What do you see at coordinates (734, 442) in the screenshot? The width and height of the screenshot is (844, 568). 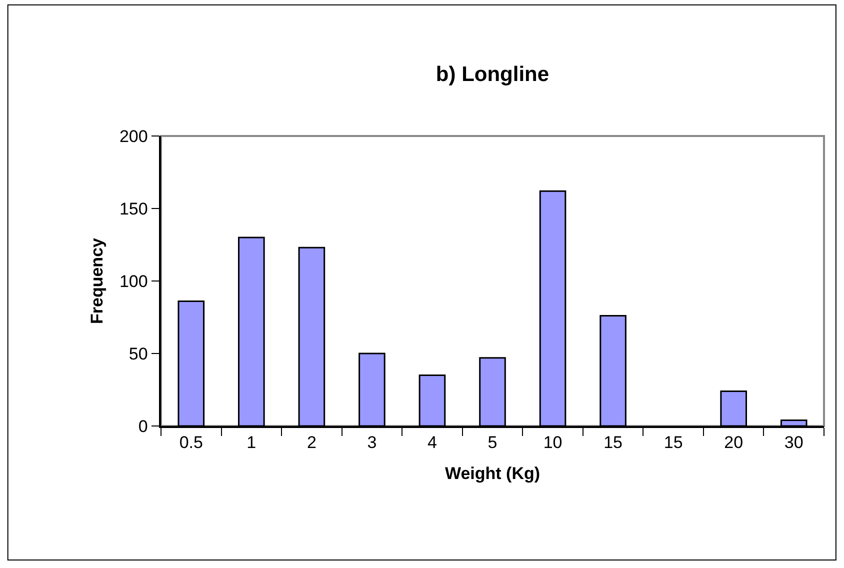 I see `x-tick-label: 20` at bounding box center [734, 442].